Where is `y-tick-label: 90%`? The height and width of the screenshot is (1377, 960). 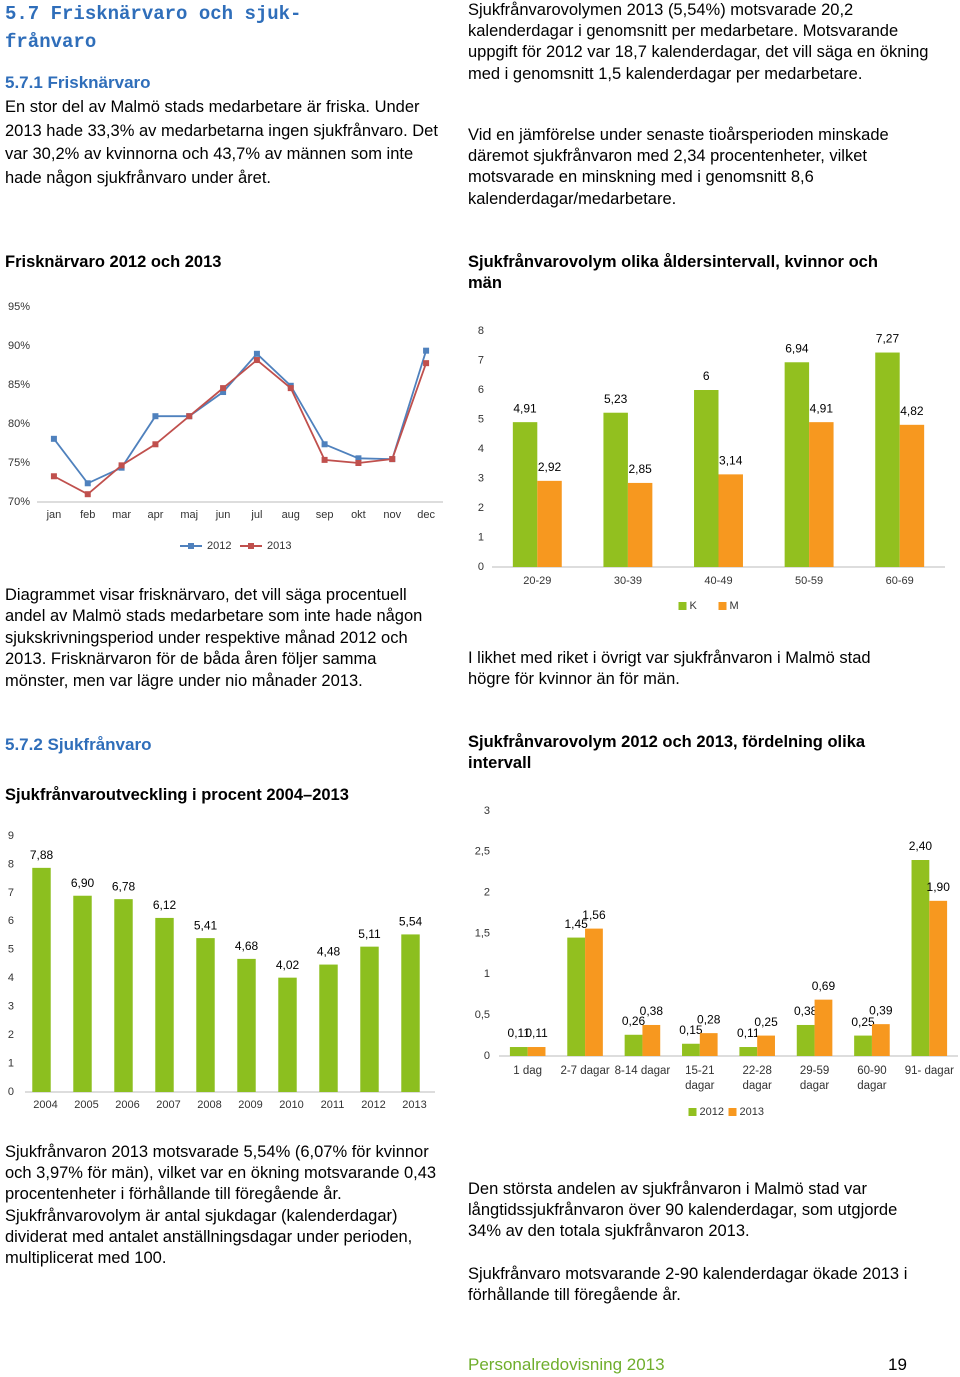 y-tick-label: 90% is located at coordinates (19, 346).